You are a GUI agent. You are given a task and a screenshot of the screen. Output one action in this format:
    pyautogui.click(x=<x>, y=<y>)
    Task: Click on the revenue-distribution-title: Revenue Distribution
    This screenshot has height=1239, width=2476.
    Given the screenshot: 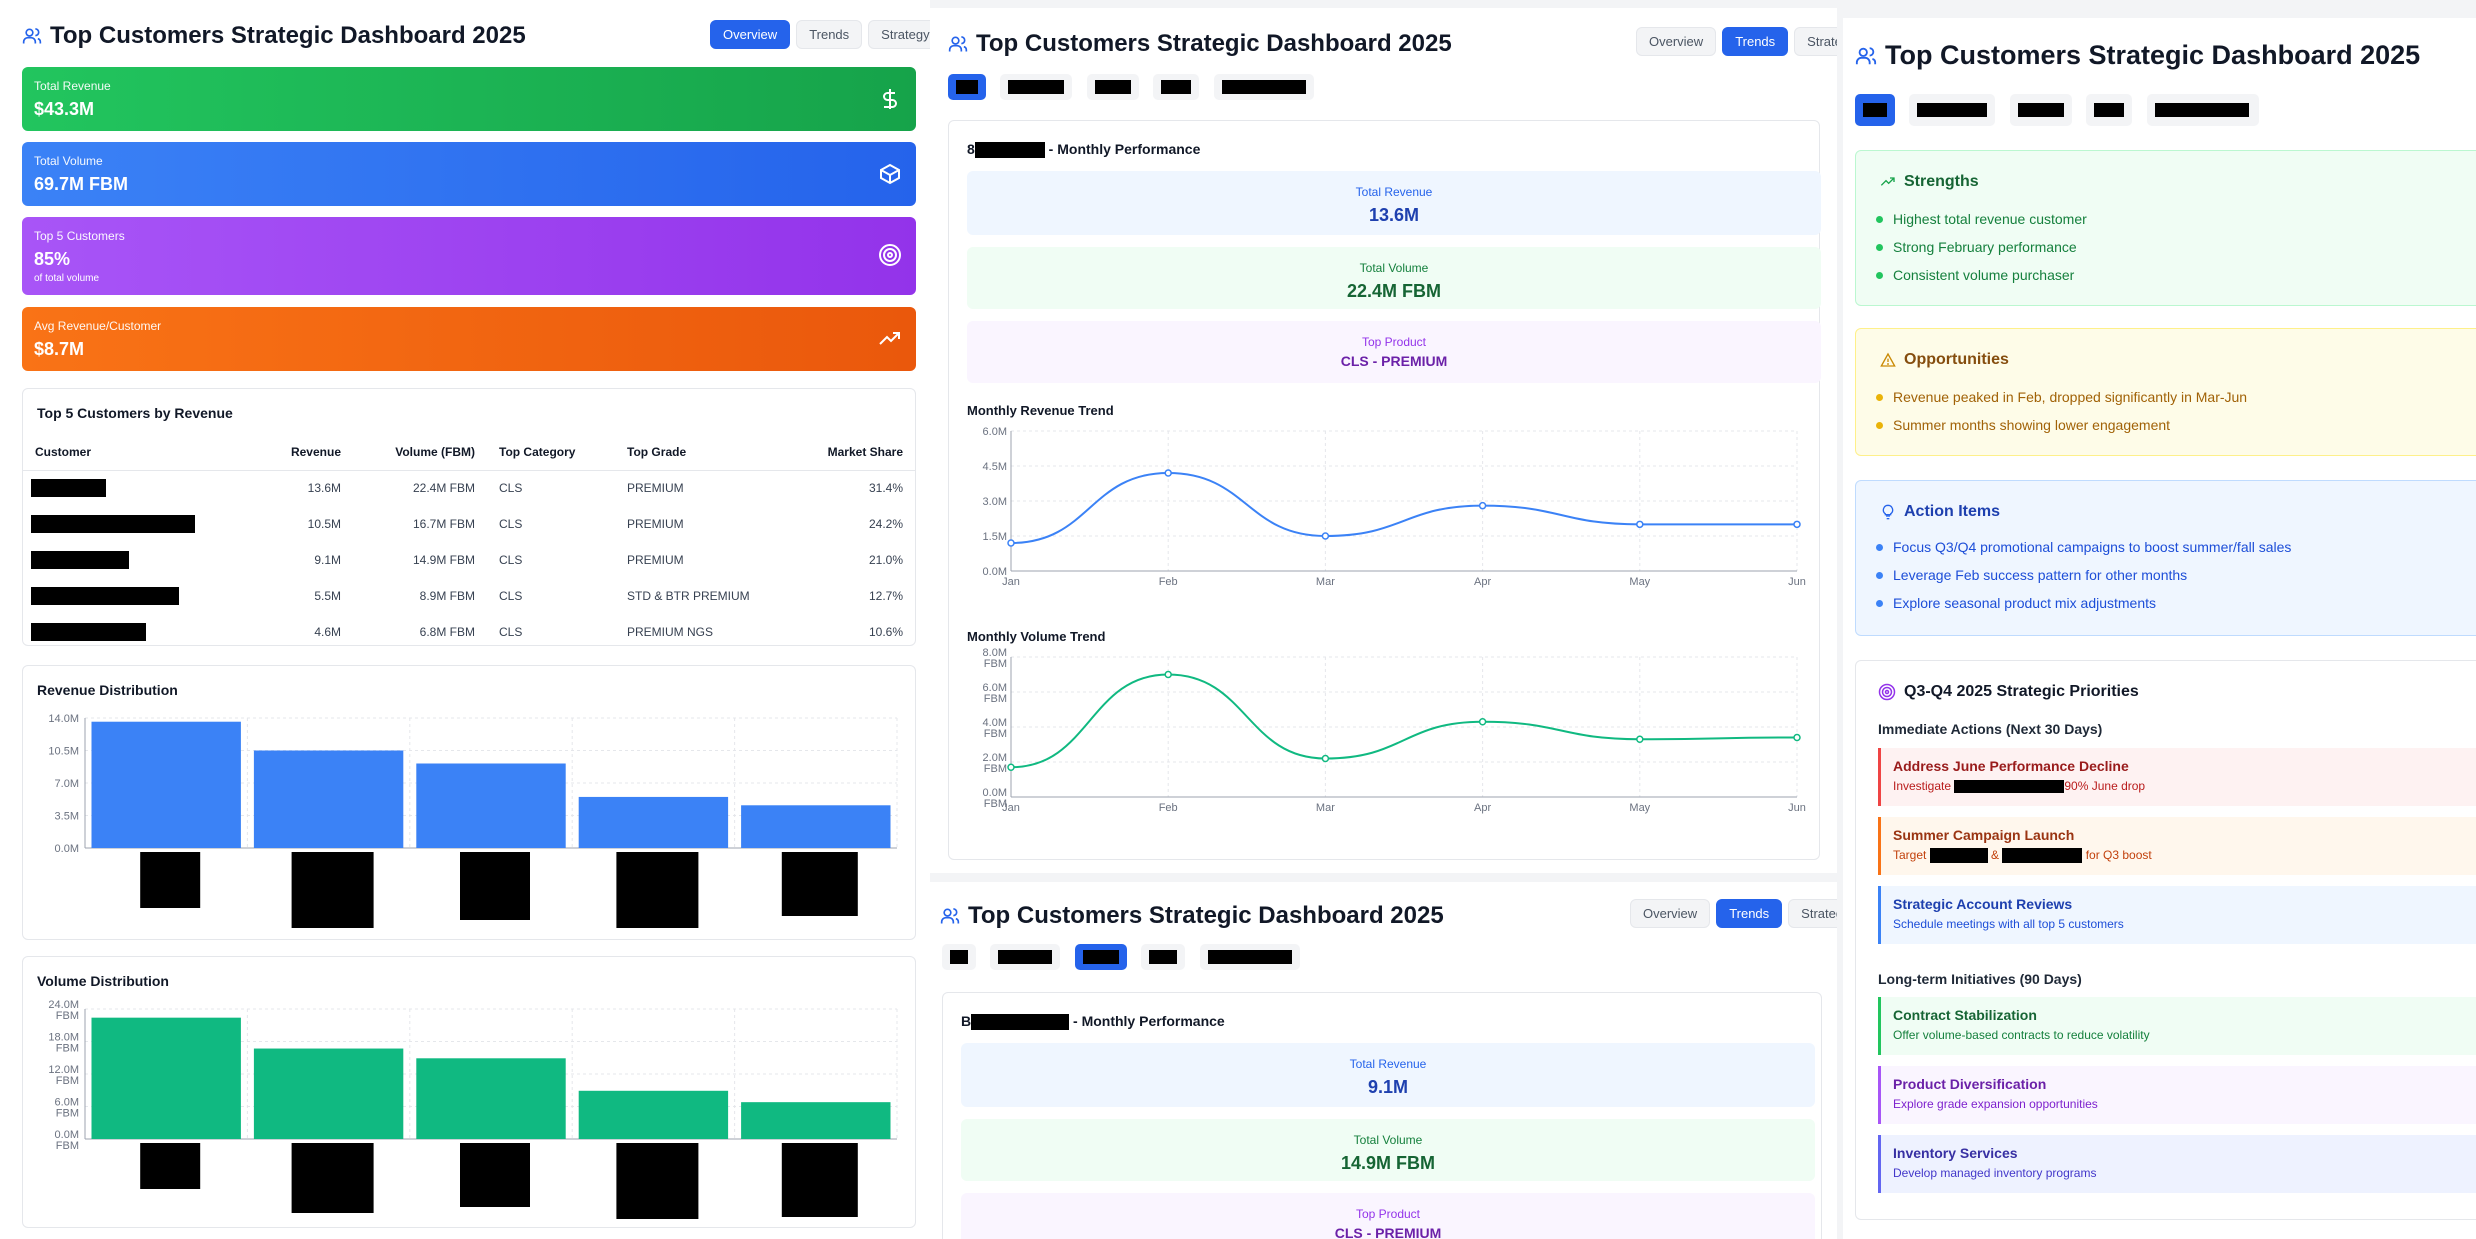 What is the action you would take?
    pyautogui.click(x=107, y=690)
    